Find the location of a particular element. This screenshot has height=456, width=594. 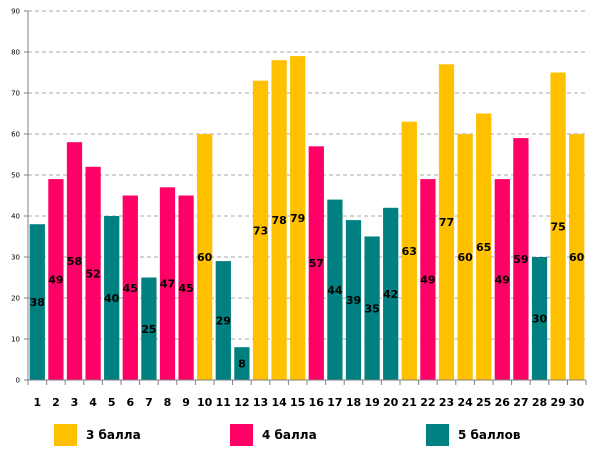

y-tick-label: 20 is located at coordinates (15, 299).